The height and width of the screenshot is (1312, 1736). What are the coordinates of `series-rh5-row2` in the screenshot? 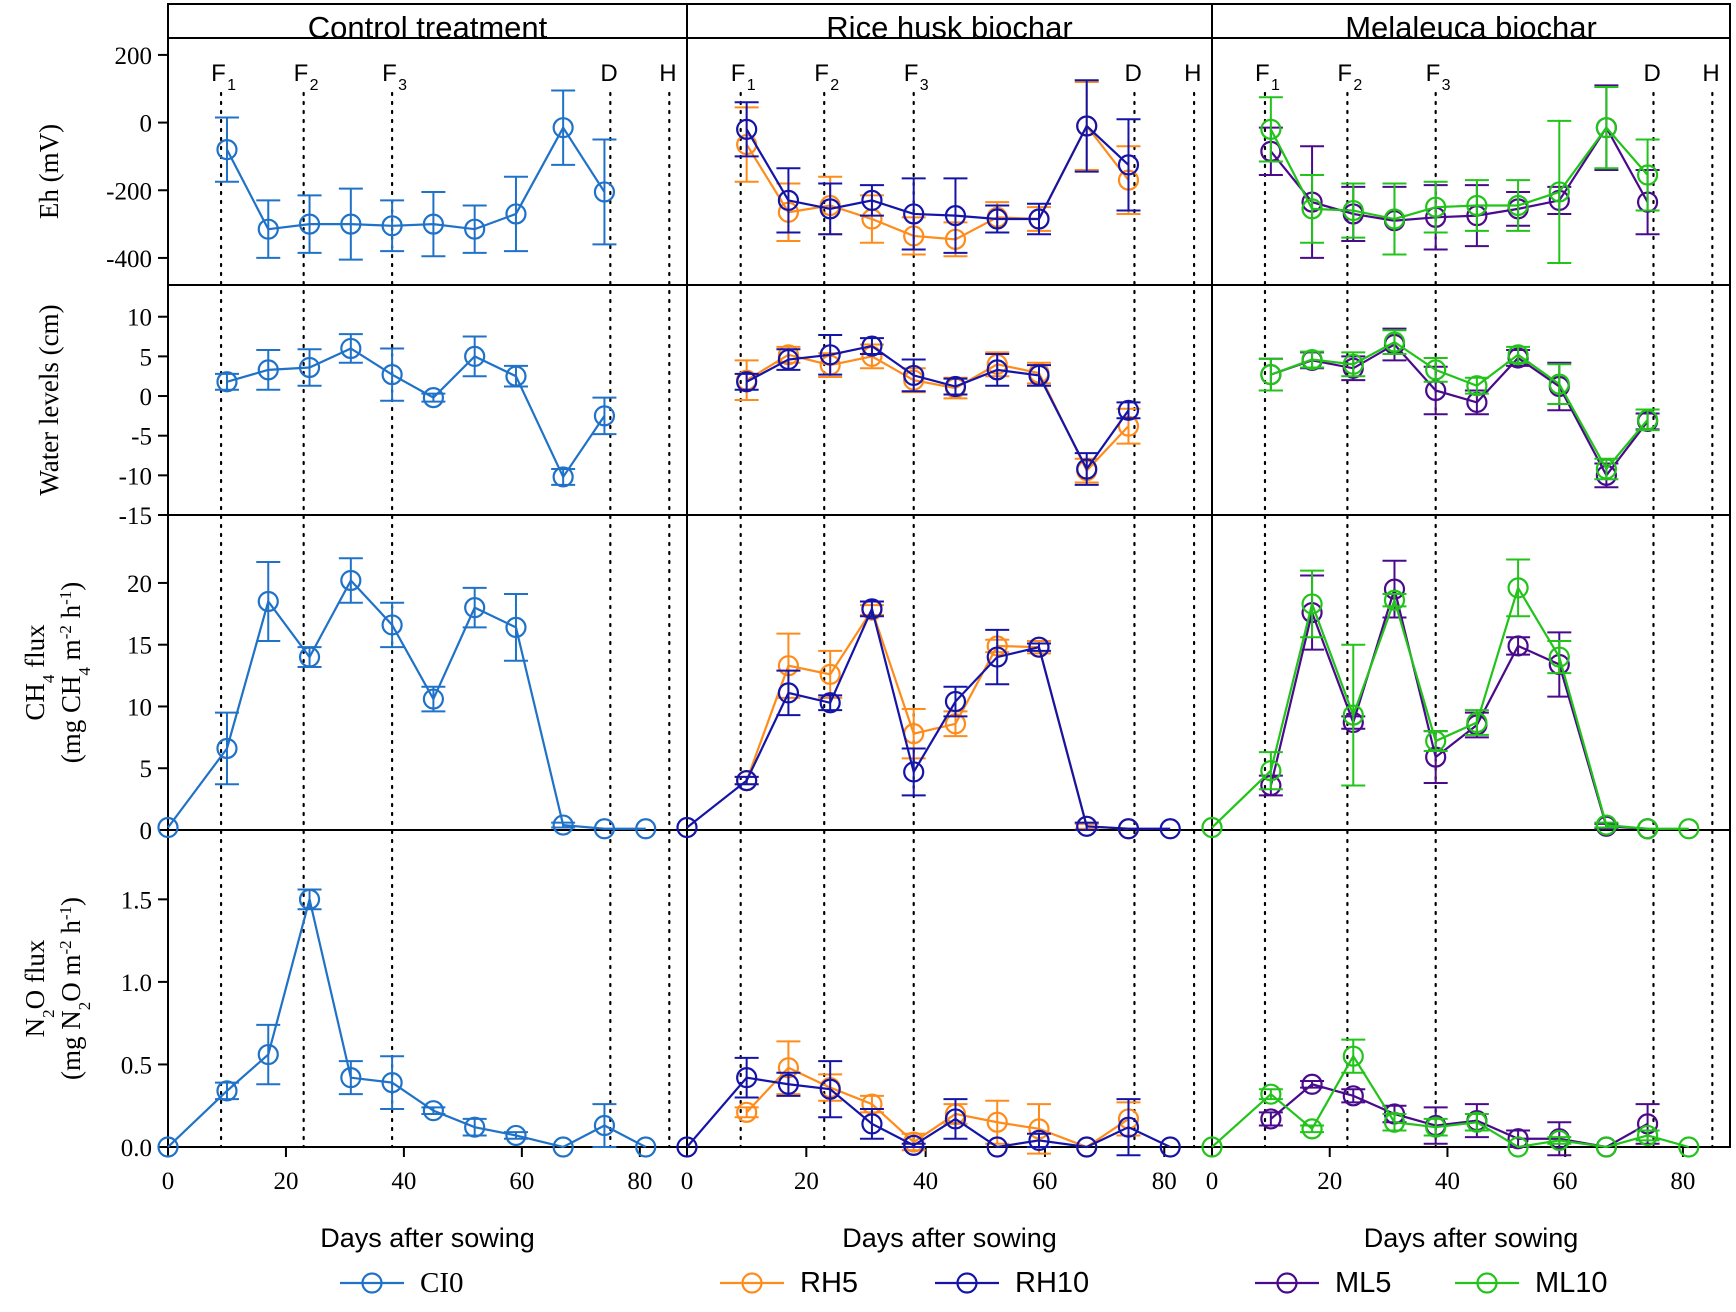 It's located at (937, 719).